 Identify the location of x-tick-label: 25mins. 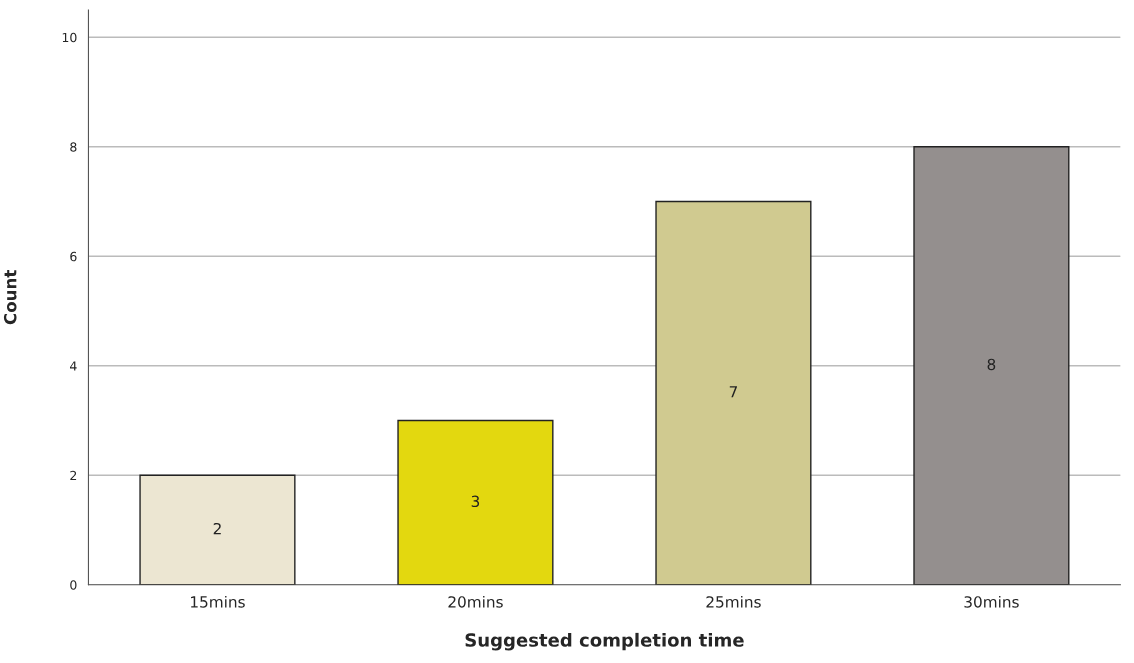
(733, 601).